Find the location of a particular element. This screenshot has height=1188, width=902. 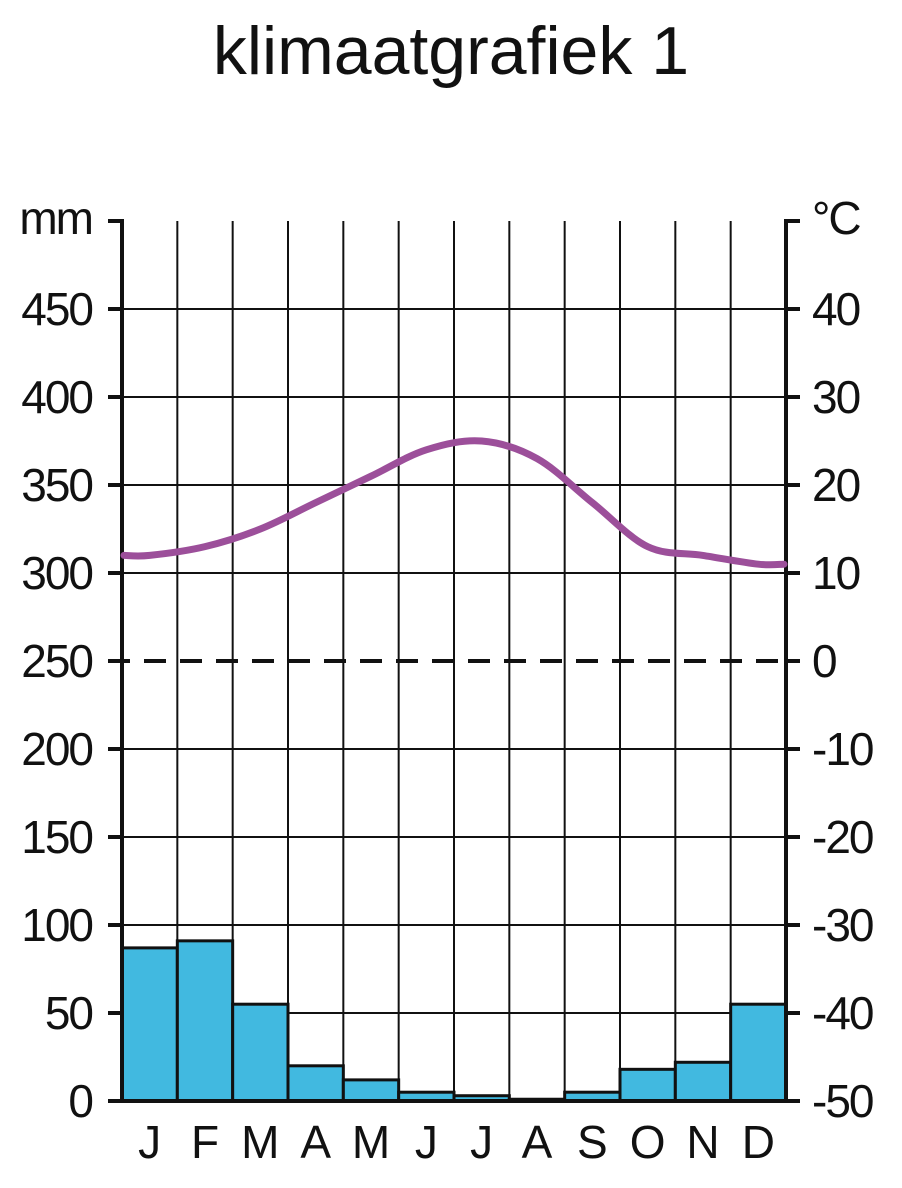

chart-title: klimaatgrafiek 1 is located at coordinates (451, 51).